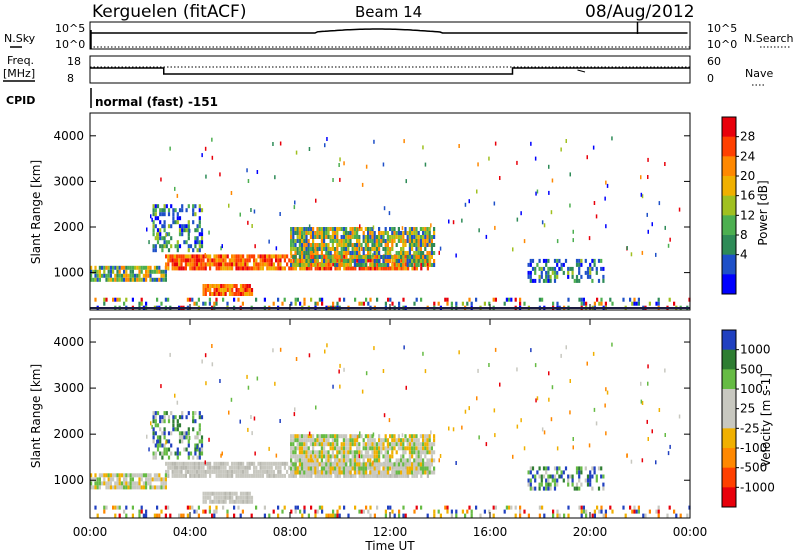 The height and width of the screenshot is (554, 800). I want to click on velocity-ylabel: Slant Range [km], so click(36, 416).